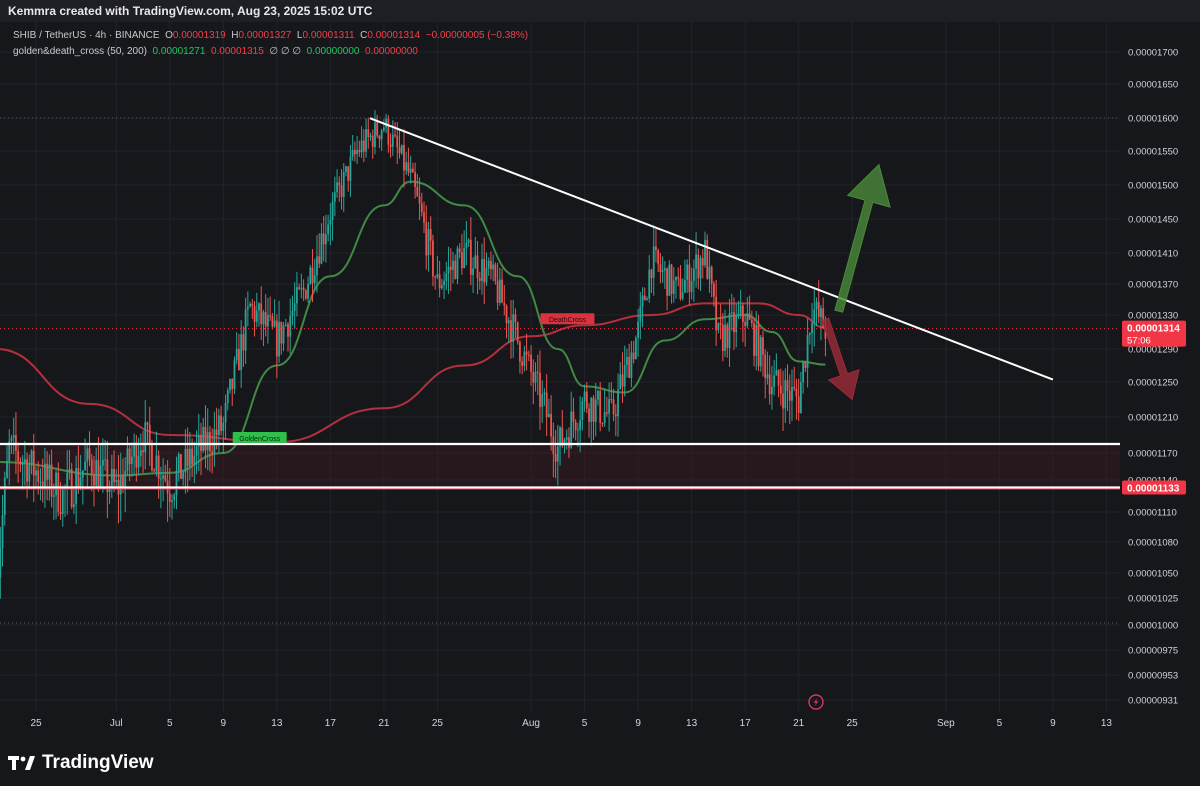 Image resolution: width=1200 pixels, height=786 pixels. Describe the element at coordinates (98, 762) in the screenshot. I see `brand-name: TradingView` at that location.